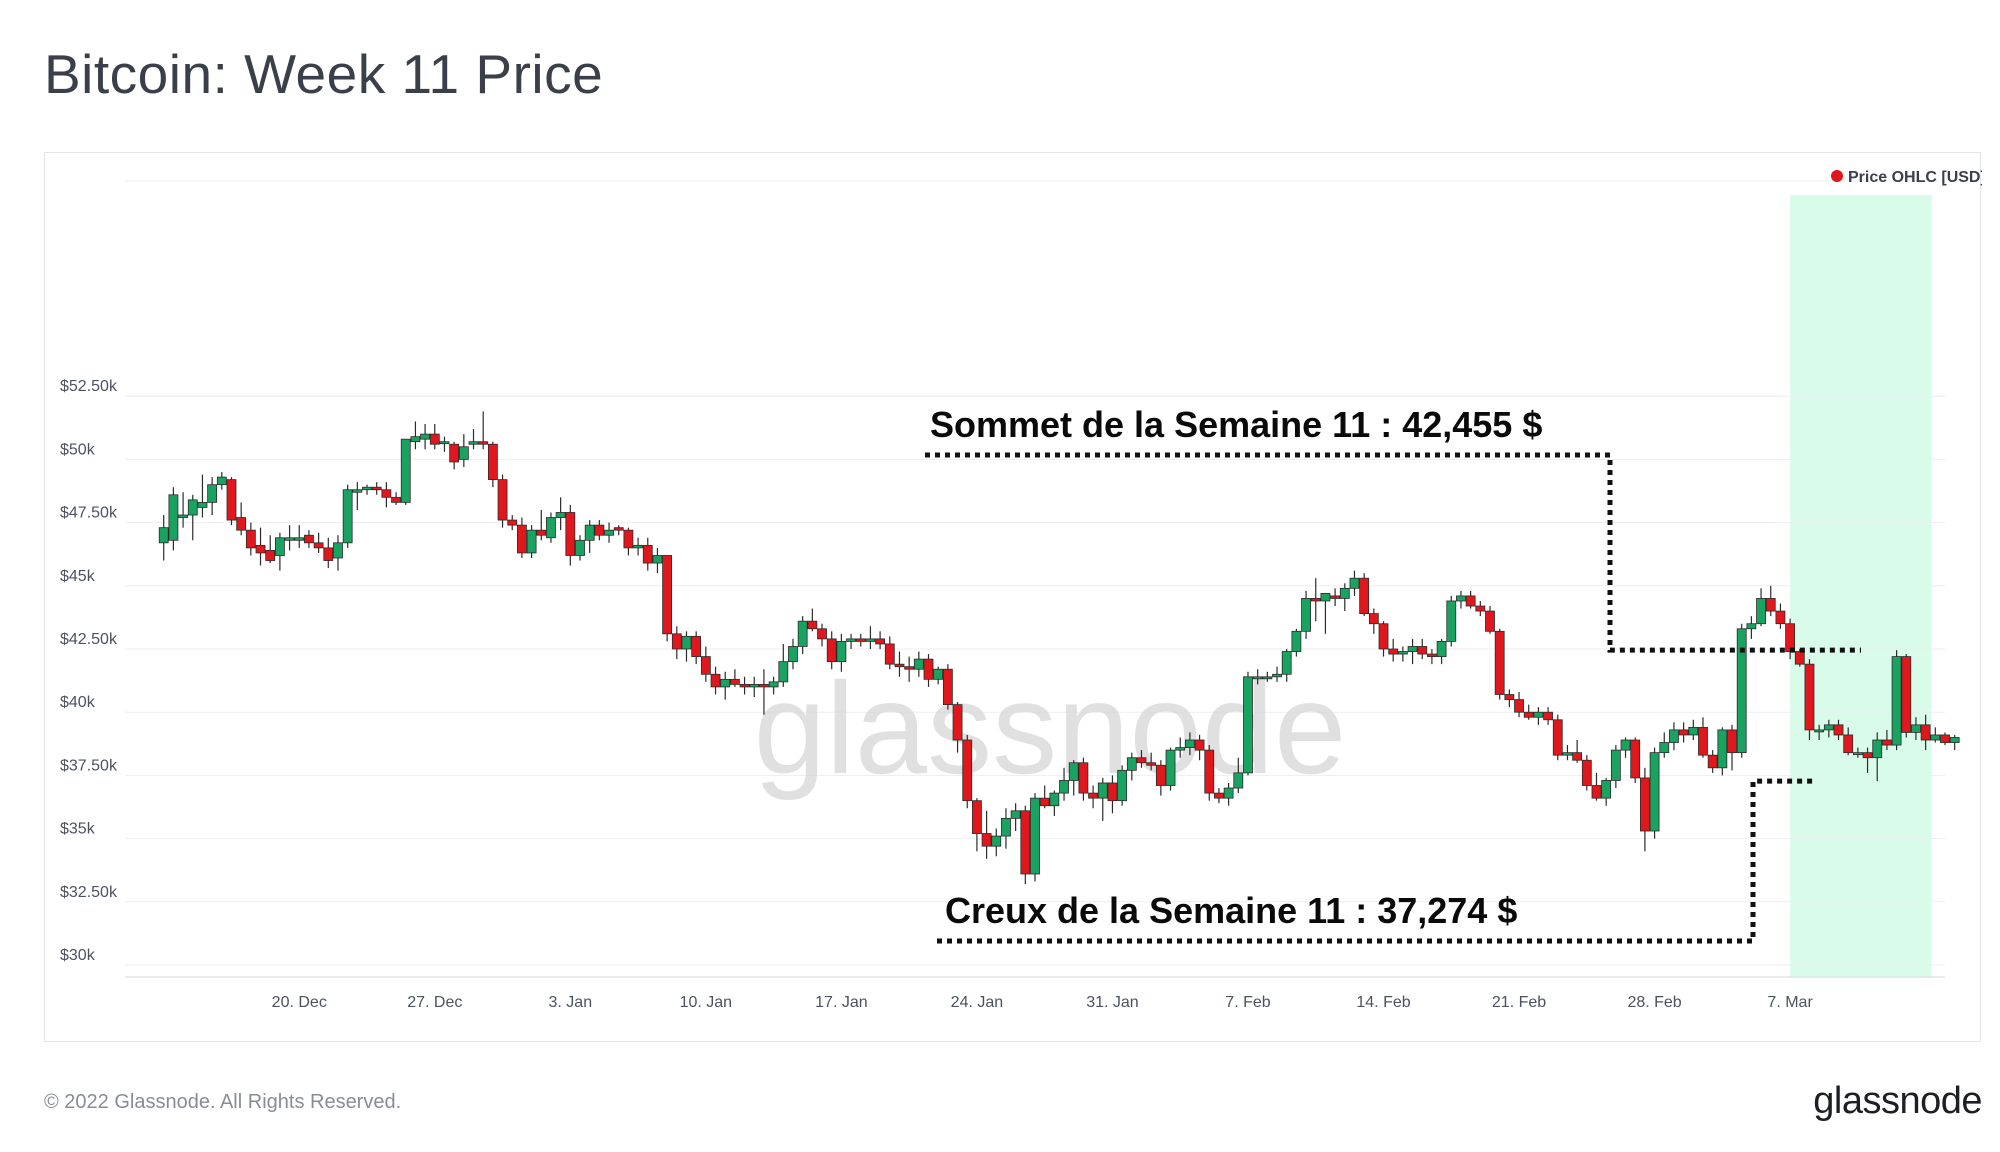  What do you see at coordinates (89, 892) in the screenshot?
I see `y-tick-label: $32.50k` at bounding box center [89, 892].